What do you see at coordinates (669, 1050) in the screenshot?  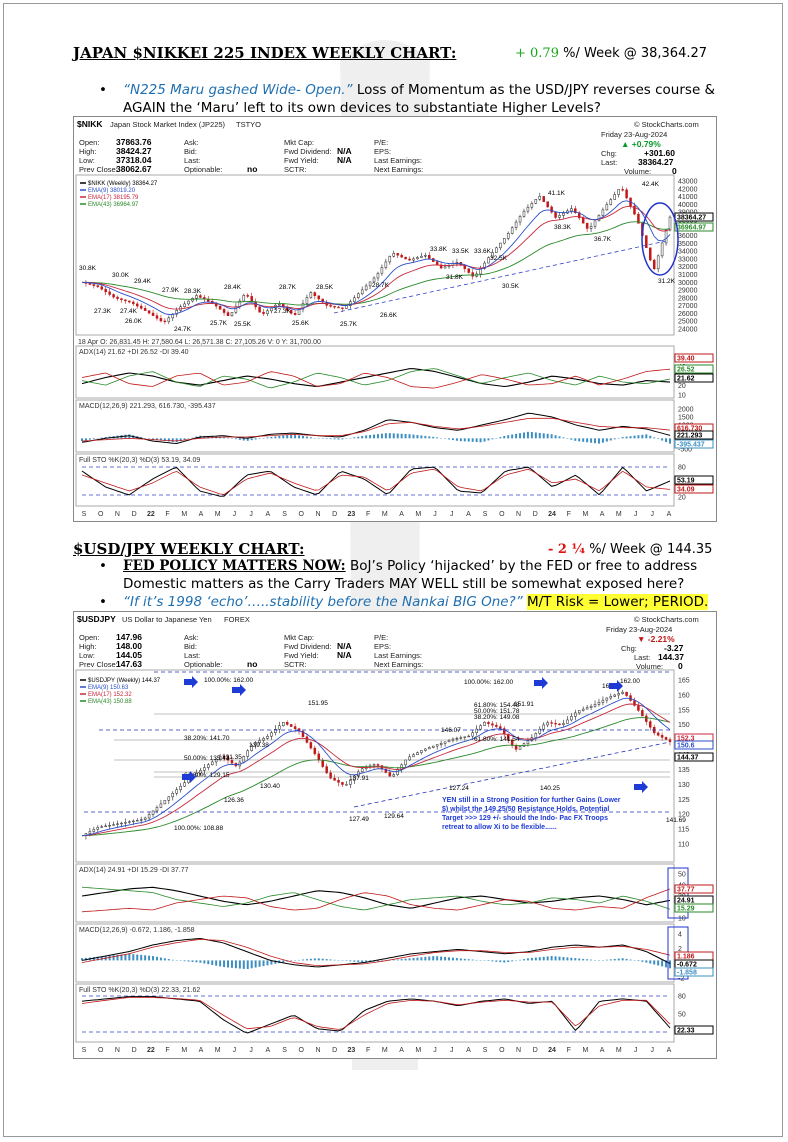 I see `x-tick-label: A` at bounding box center [669, 1050].